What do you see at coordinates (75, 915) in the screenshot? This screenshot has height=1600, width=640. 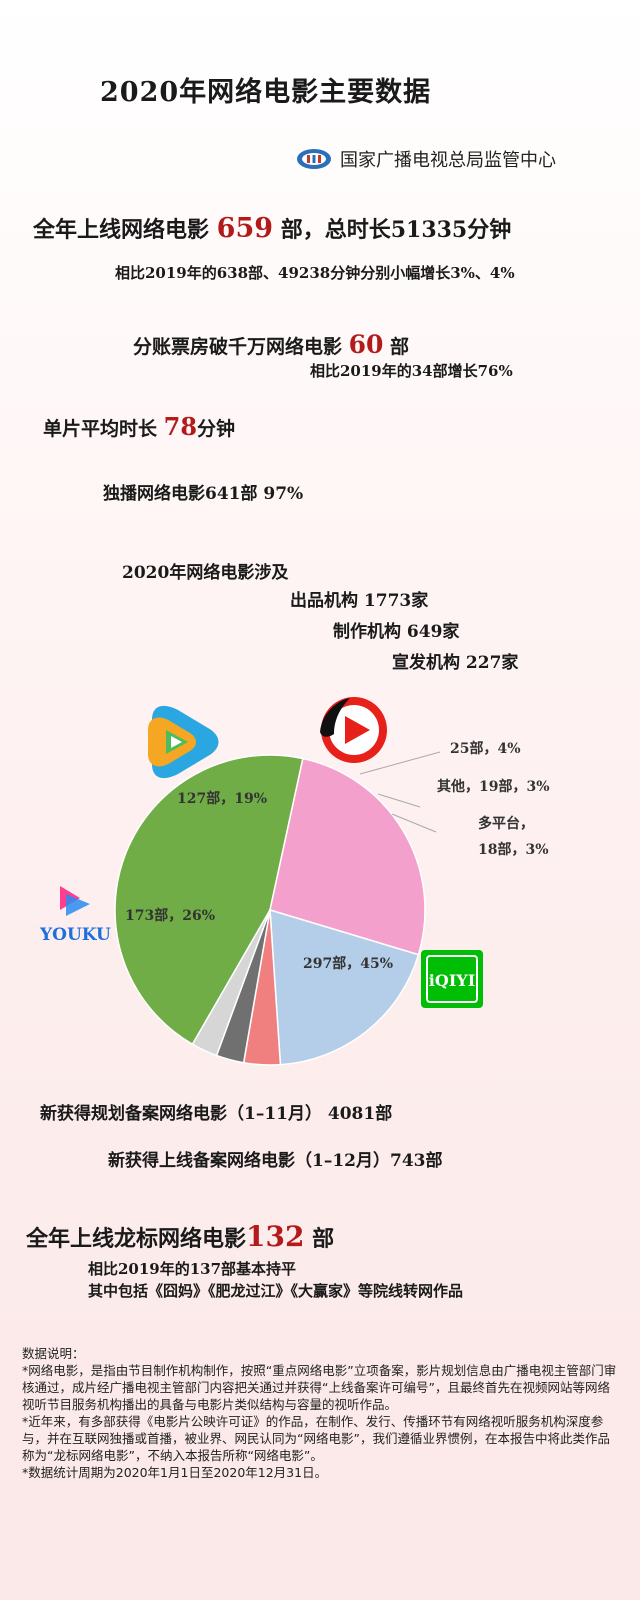 I see `youku-logo-icon: YOUKU` at bounding box center [75, 915].